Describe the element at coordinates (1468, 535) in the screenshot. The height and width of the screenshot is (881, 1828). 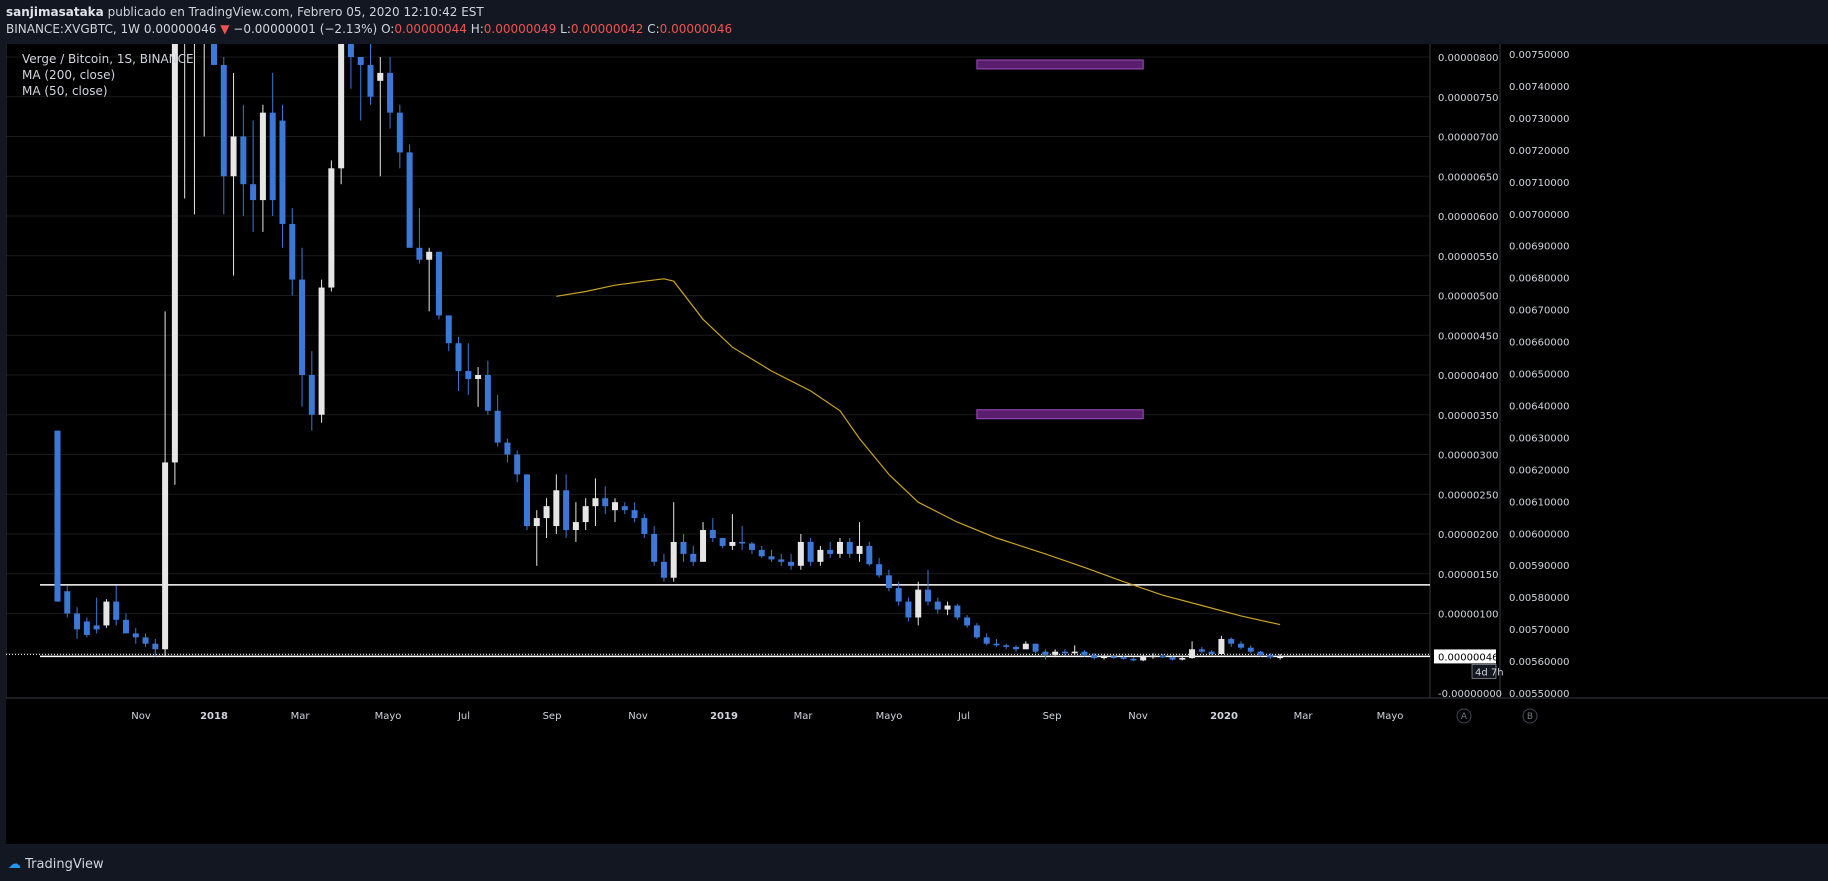
I see `price-scale-label: 0.00000200` at that location.